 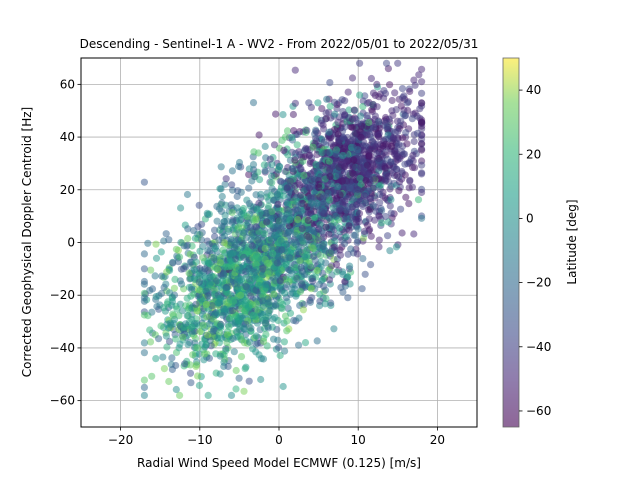 I want to click on colorbar-tick-label: 0, so click(x=530, y=218).